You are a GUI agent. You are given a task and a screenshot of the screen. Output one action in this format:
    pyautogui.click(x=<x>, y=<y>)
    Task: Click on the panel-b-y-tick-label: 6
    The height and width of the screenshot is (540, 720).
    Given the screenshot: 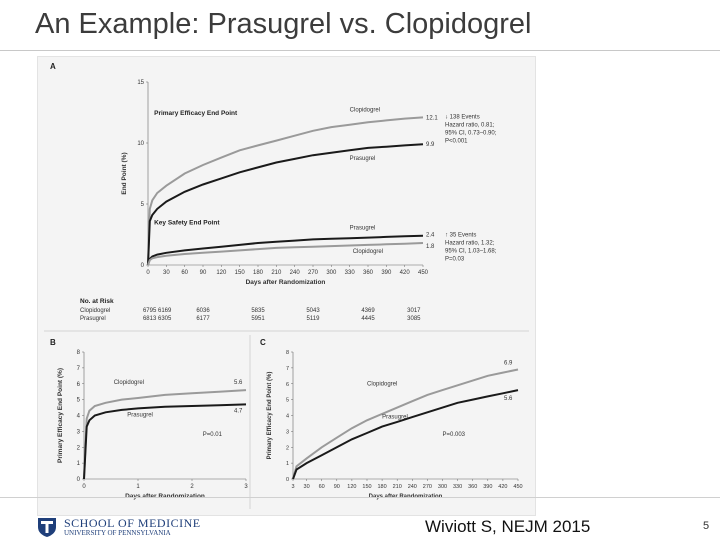 What is the action you would take?
    pyautogui.click(x=79, y=385)
    